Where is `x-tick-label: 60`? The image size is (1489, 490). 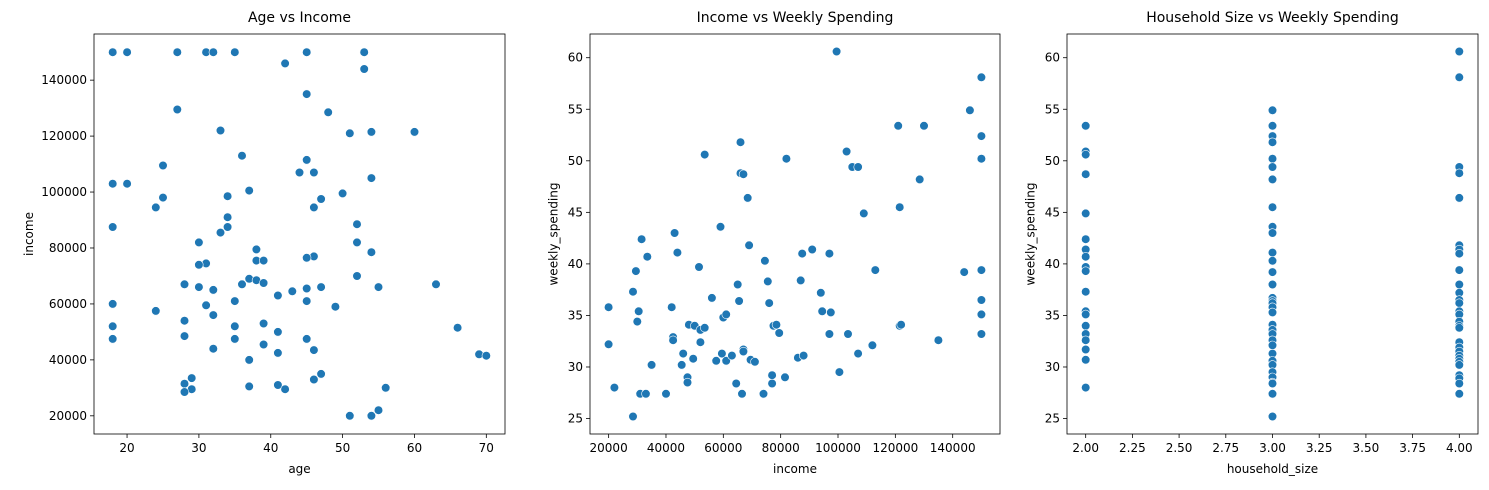 x-tick-label: 60 is located at coordinates (414, 448).